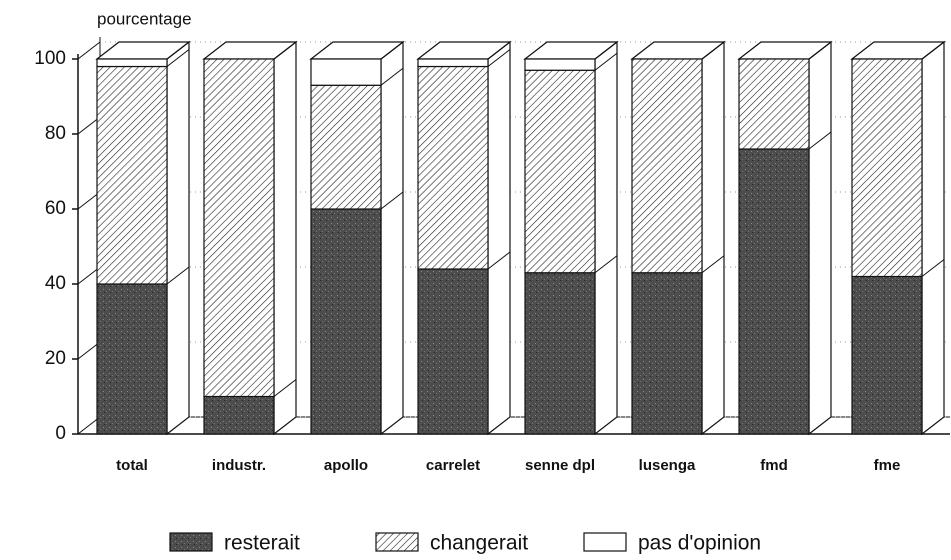  What do you see at coordinates (144, 18) in the screenshot?
I see `y-axis-title: pourcentage` at bounding box center [144, 18].